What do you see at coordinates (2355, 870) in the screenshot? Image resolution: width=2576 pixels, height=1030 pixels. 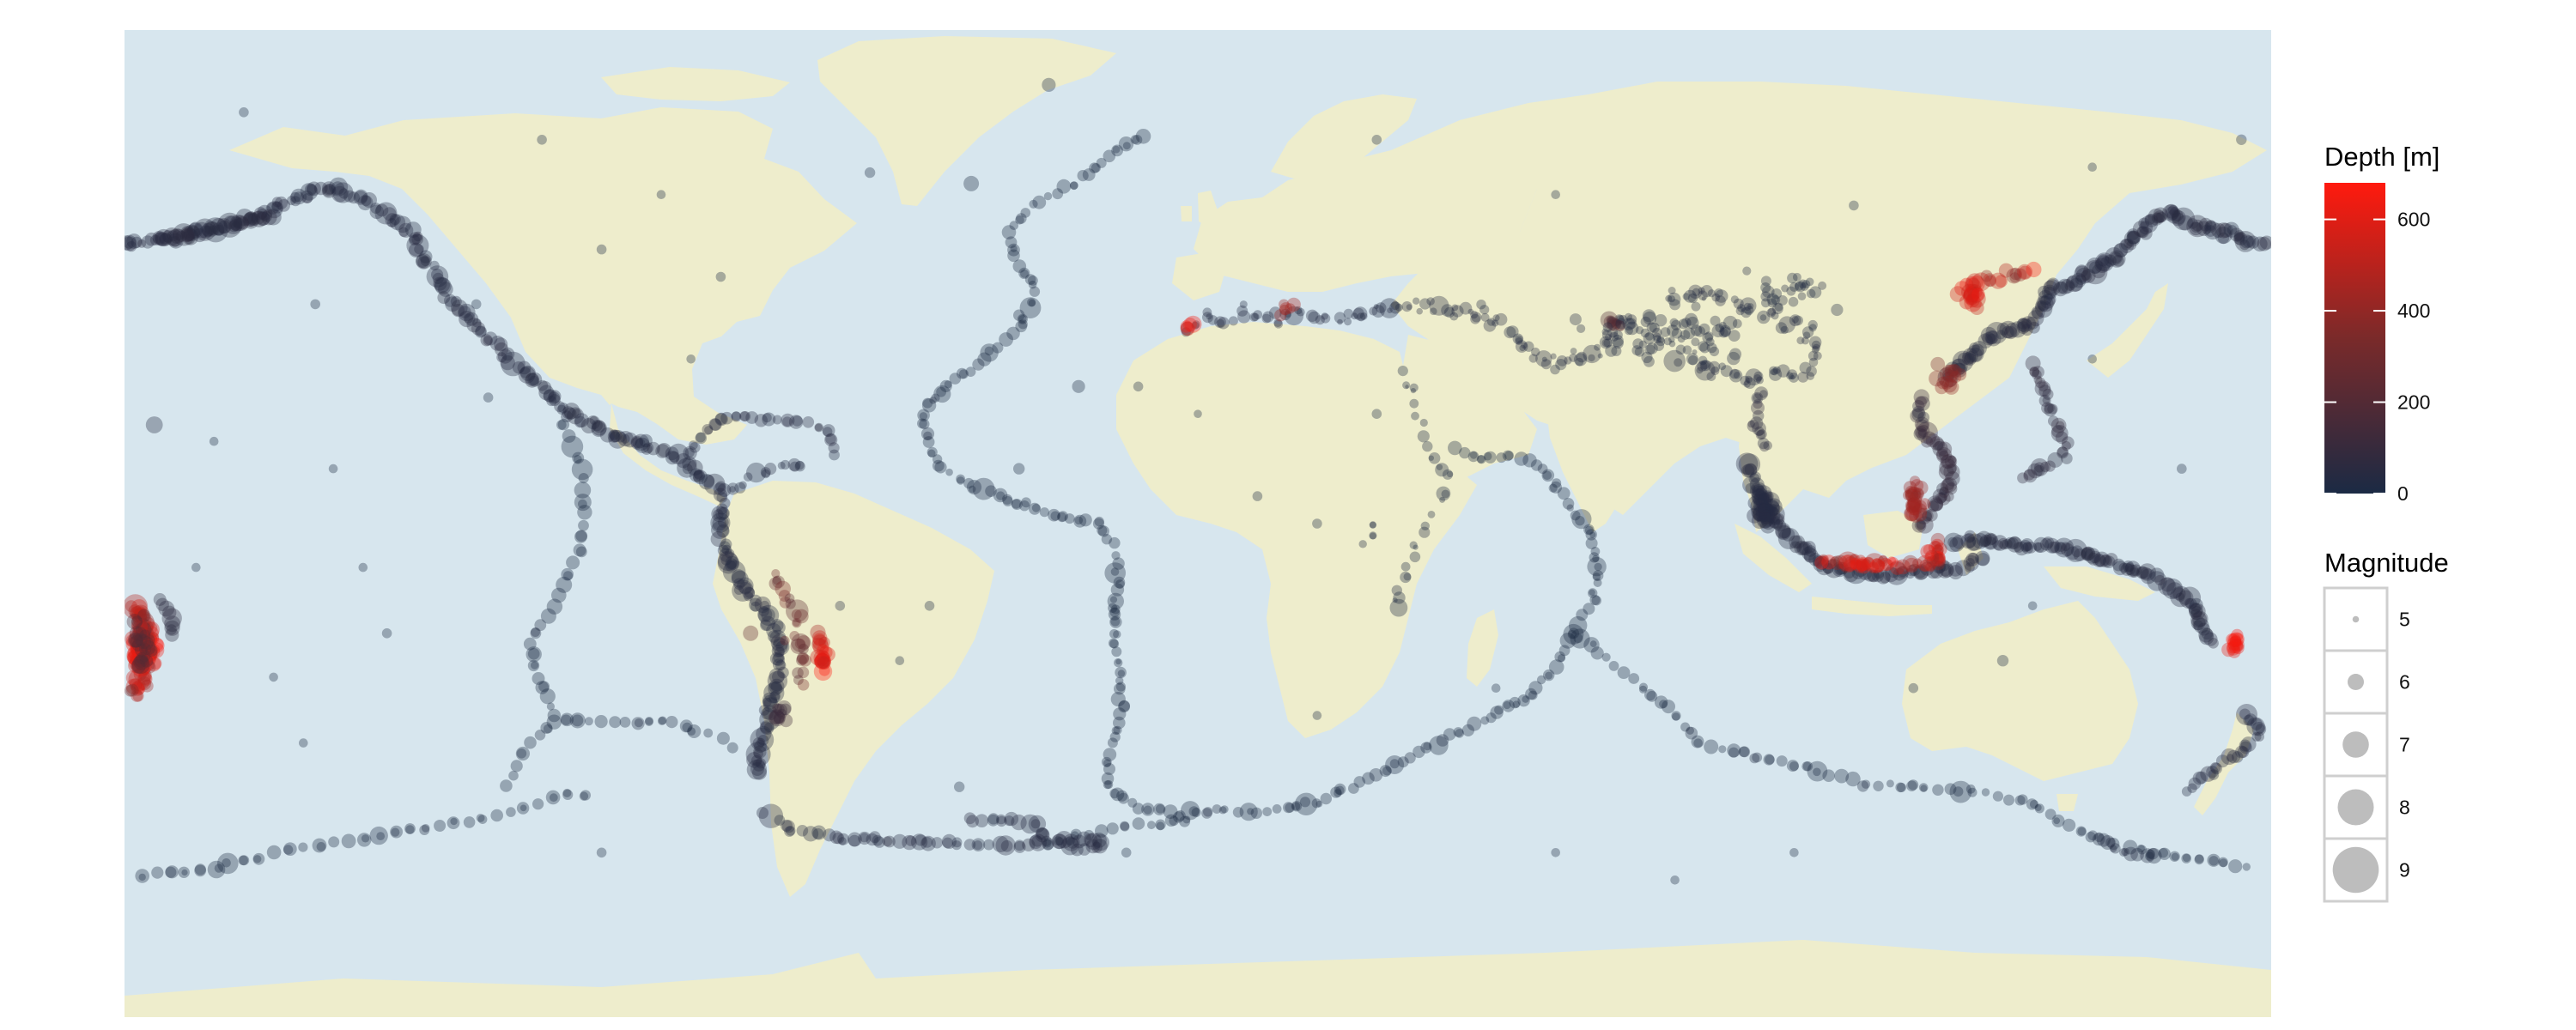 I see `magnitude-key-circle` at bounding box center [2355, 870].